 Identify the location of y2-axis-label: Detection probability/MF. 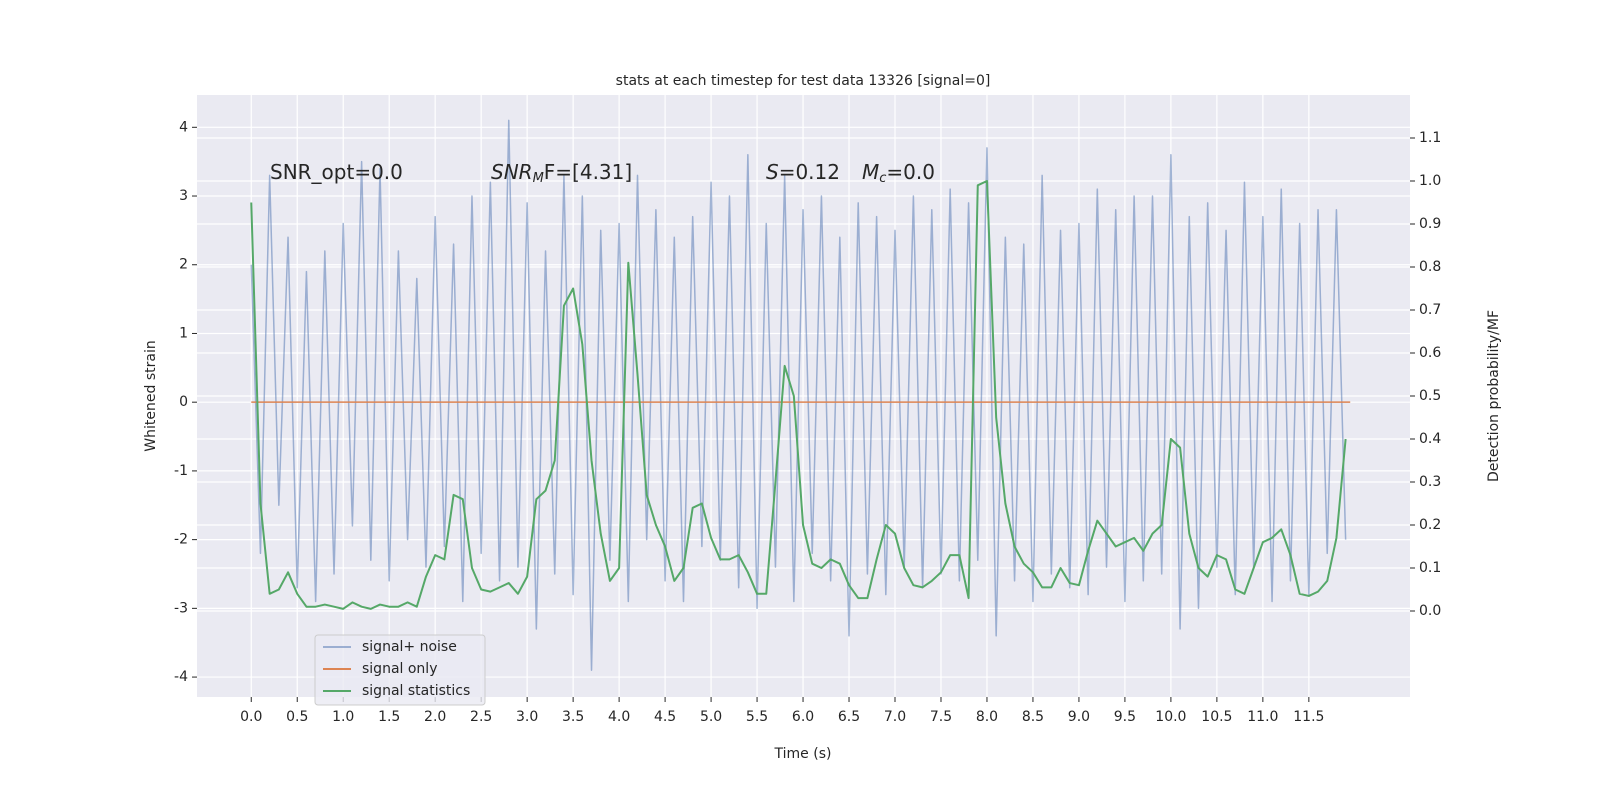
(1494, 396).